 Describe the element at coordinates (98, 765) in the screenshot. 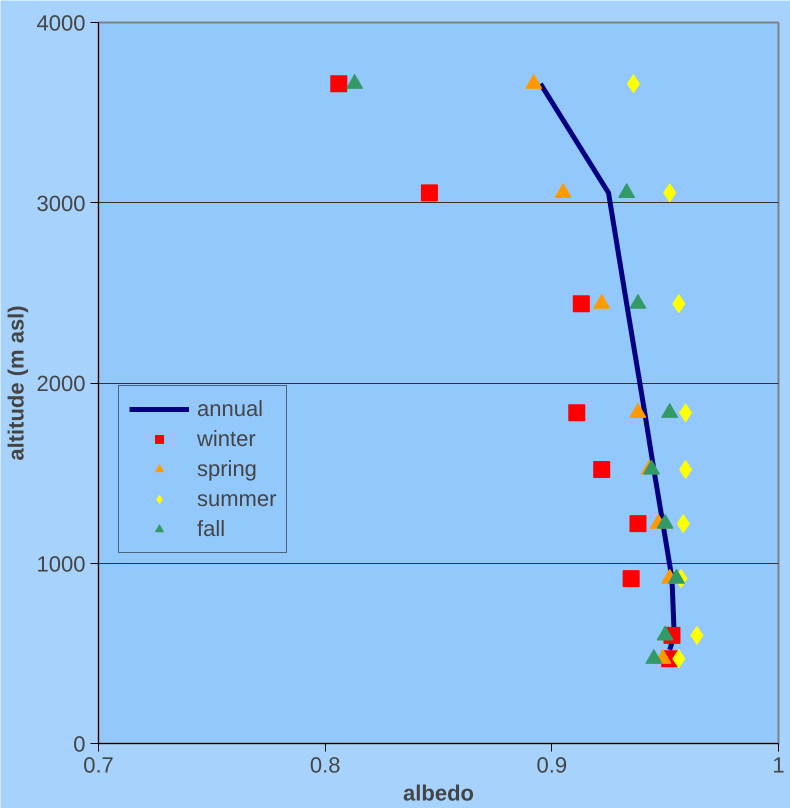

I see `x-tick-label: 0.7` at that location.